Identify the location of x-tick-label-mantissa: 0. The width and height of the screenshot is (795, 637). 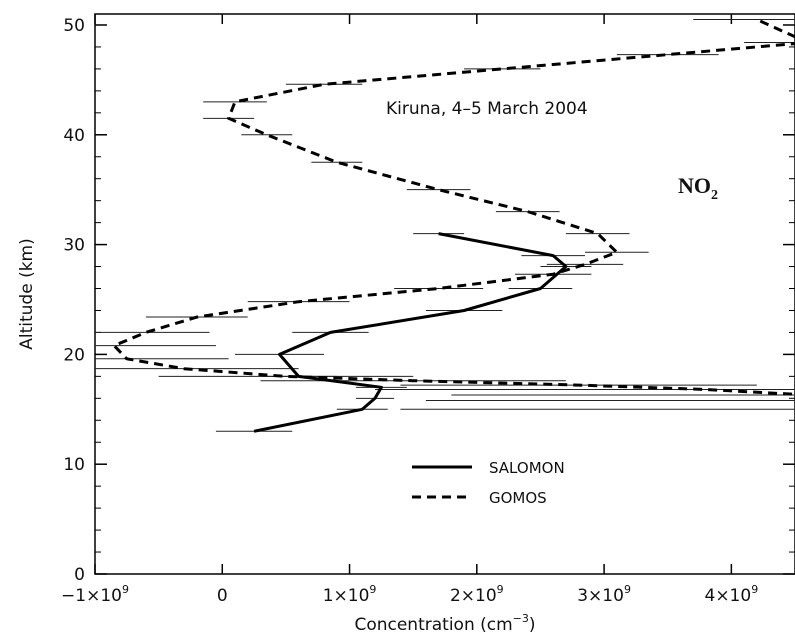
(222, 596).